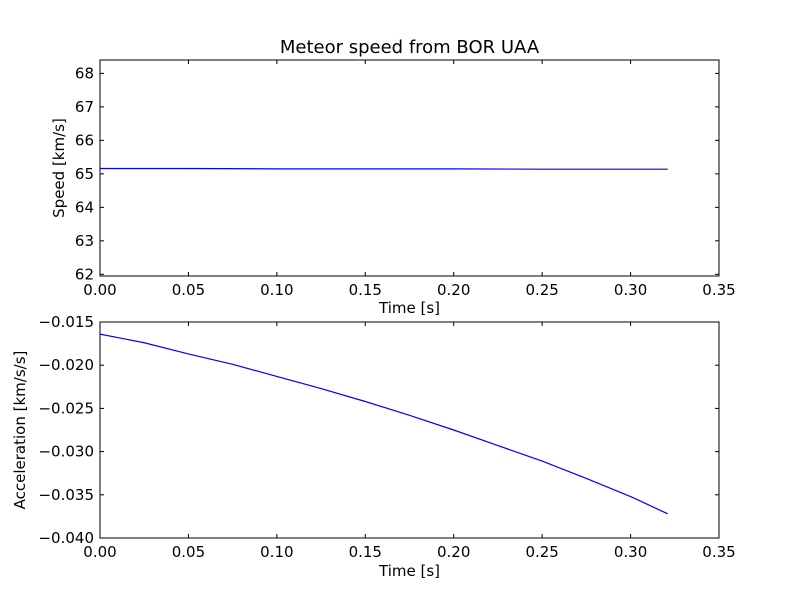 This screenshot has height=600, width=800. What do you see at coordinates (84, 207) in the screenshot?
I see `y-tick-label: 64` at bounding box center [84, 207].